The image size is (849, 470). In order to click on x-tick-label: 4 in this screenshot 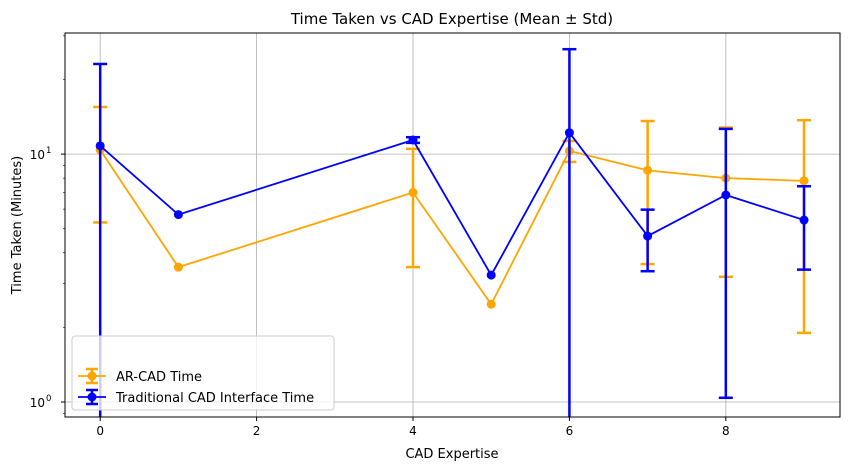, I will do `click(413, 431)`.